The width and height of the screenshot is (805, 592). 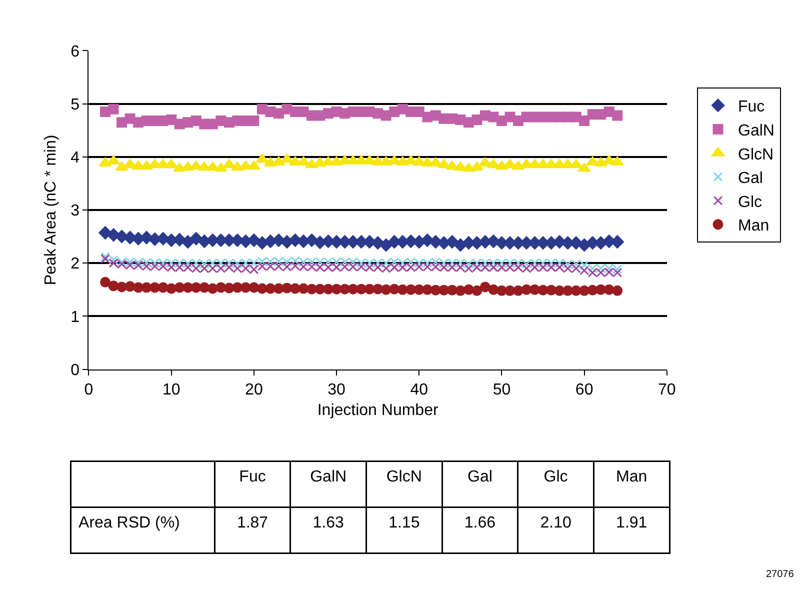 What do you see at coordinates (632, 523) in the screenshot?
I see `data-label: 1.91` at bounding box center [632, 523].